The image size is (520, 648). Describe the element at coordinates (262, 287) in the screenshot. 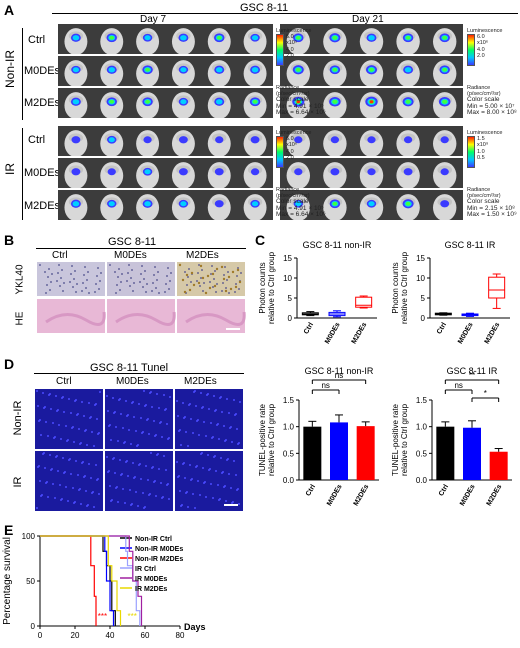

I see `y-axis-label: Photon counts` at that location.